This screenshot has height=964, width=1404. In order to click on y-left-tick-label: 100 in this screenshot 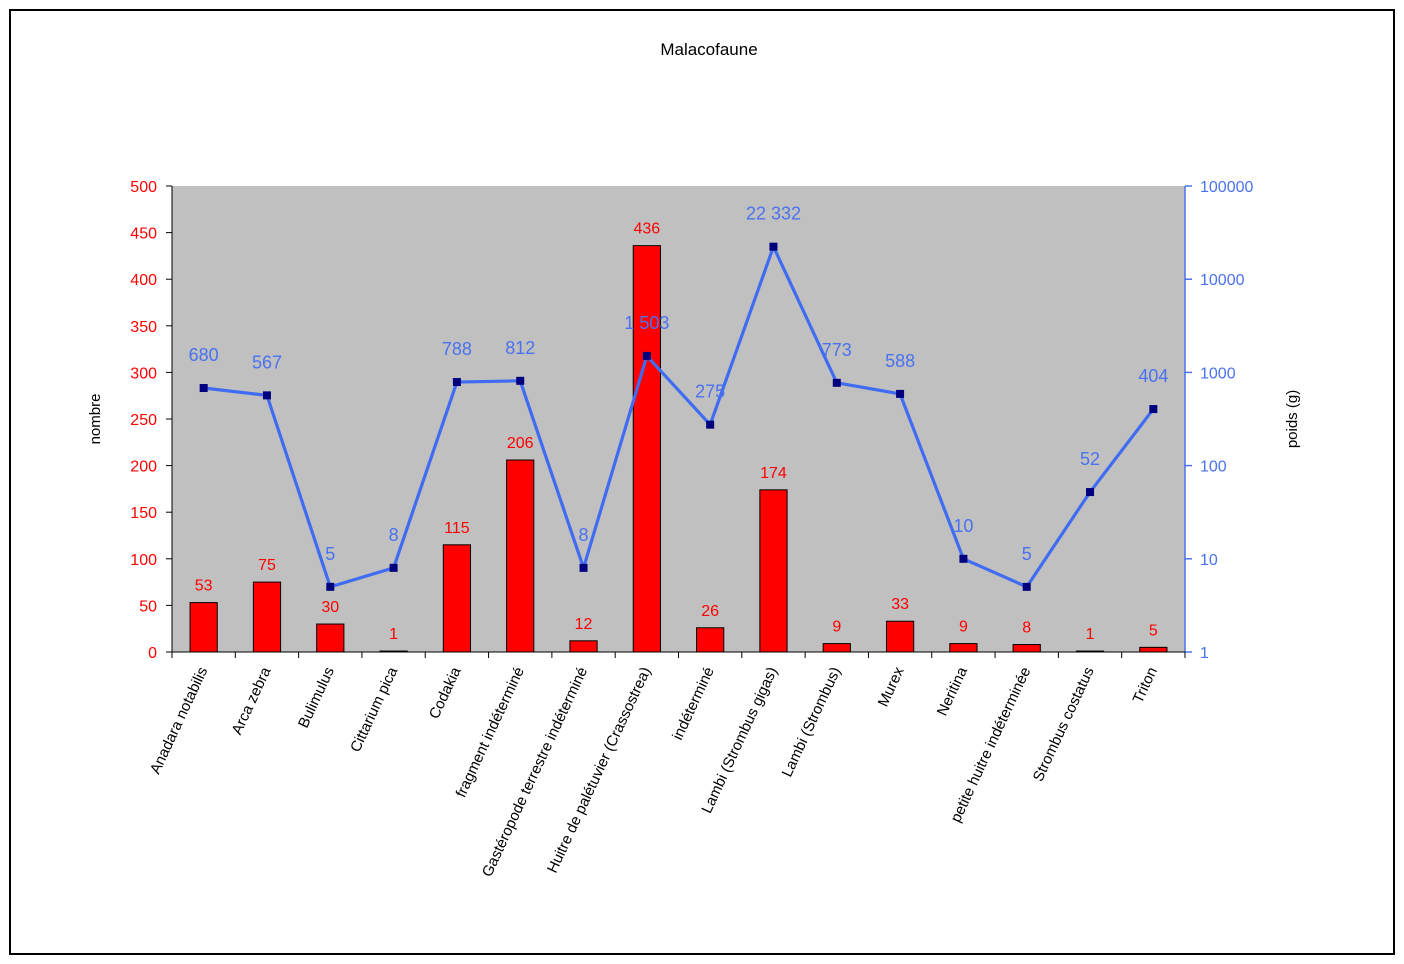, I will do `click(143, 560)`.